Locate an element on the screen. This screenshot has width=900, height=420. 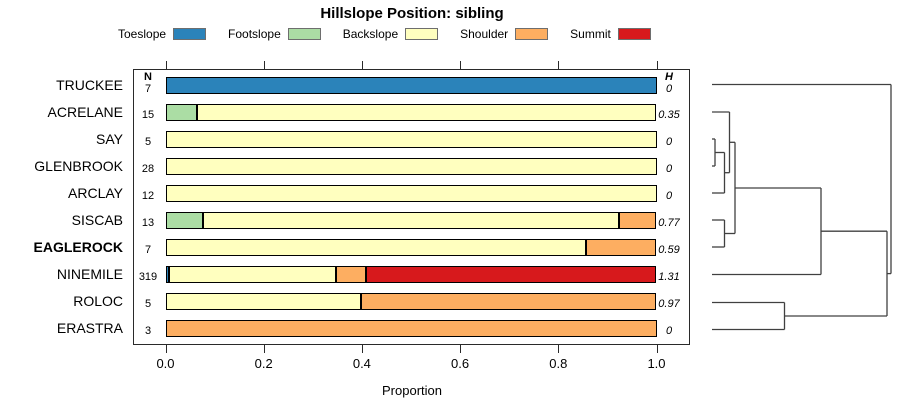
x-axis-title: Proportion is located at coordinates (412, 390).